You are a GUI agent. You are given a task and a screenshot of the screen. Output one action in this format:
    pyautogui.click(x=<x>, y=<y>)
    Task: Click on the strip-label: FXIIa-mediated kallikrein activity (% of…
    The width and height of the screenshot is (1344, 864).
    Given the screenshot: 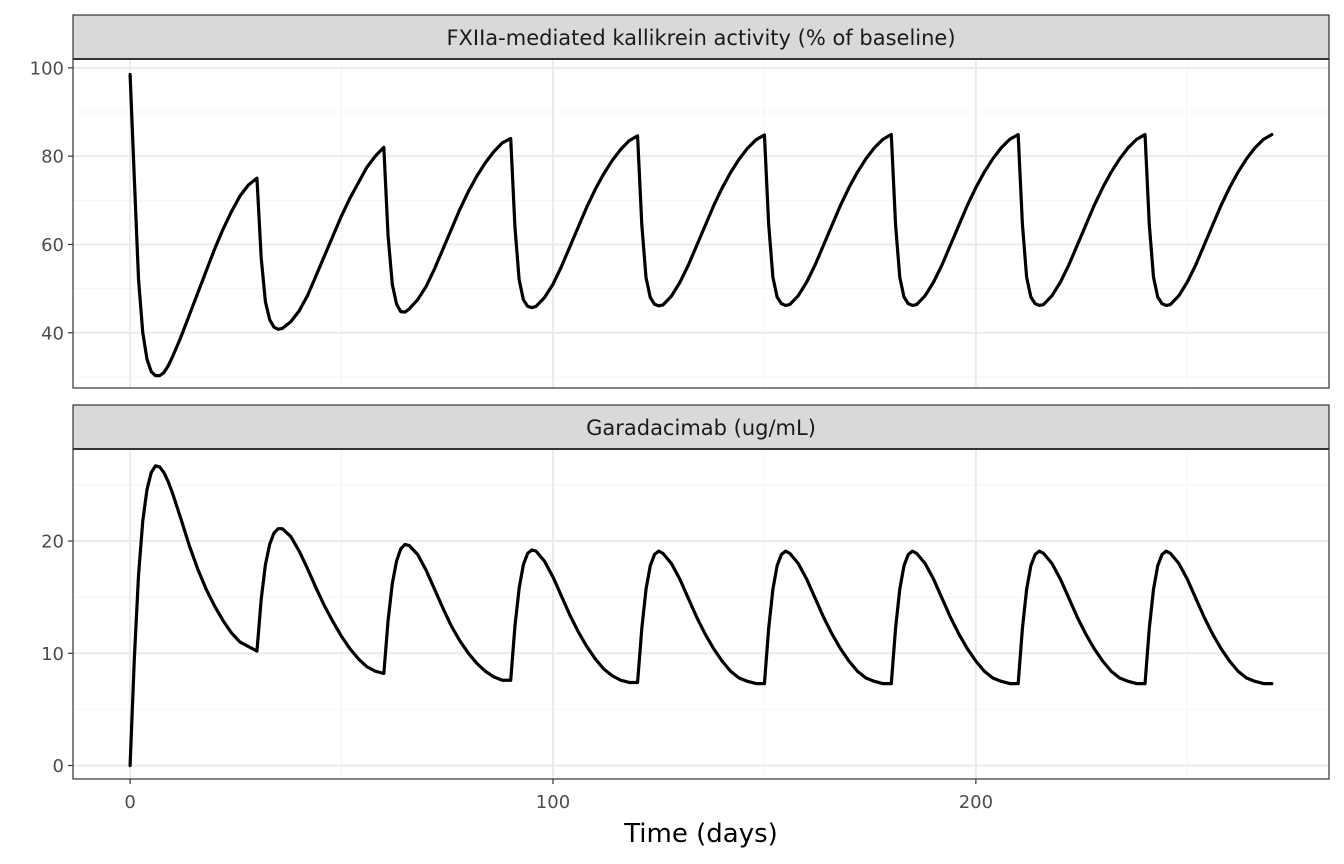 What is the action you would take?
    pyautogui.click(x=700, y=38)
    